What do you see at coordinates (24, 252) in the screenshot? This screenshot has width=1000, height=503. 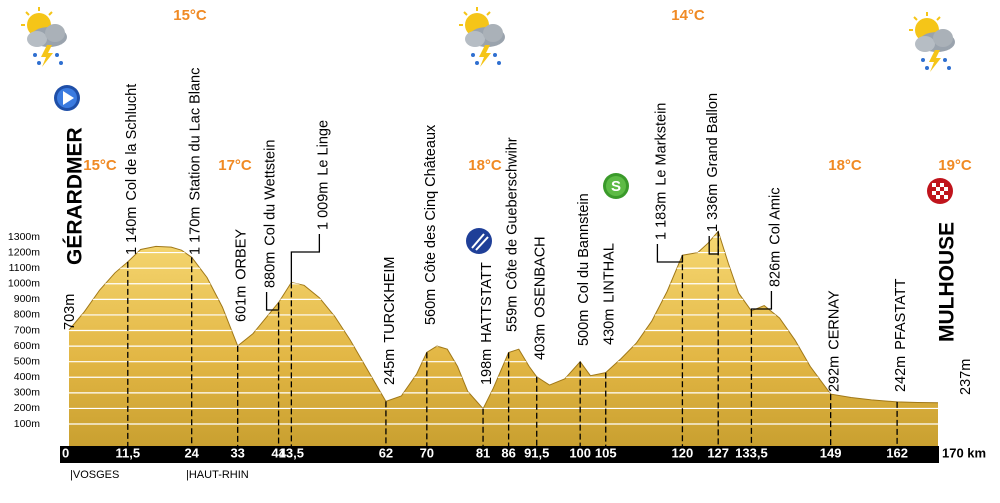 I see `y-tick-label: 1200m` at bounding box center [24, 252].